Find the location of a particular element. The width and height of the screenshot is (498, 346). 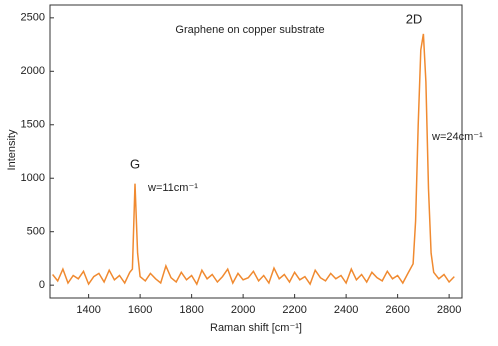

x-tick-label: 2200 is located at coordinates (294, 310).